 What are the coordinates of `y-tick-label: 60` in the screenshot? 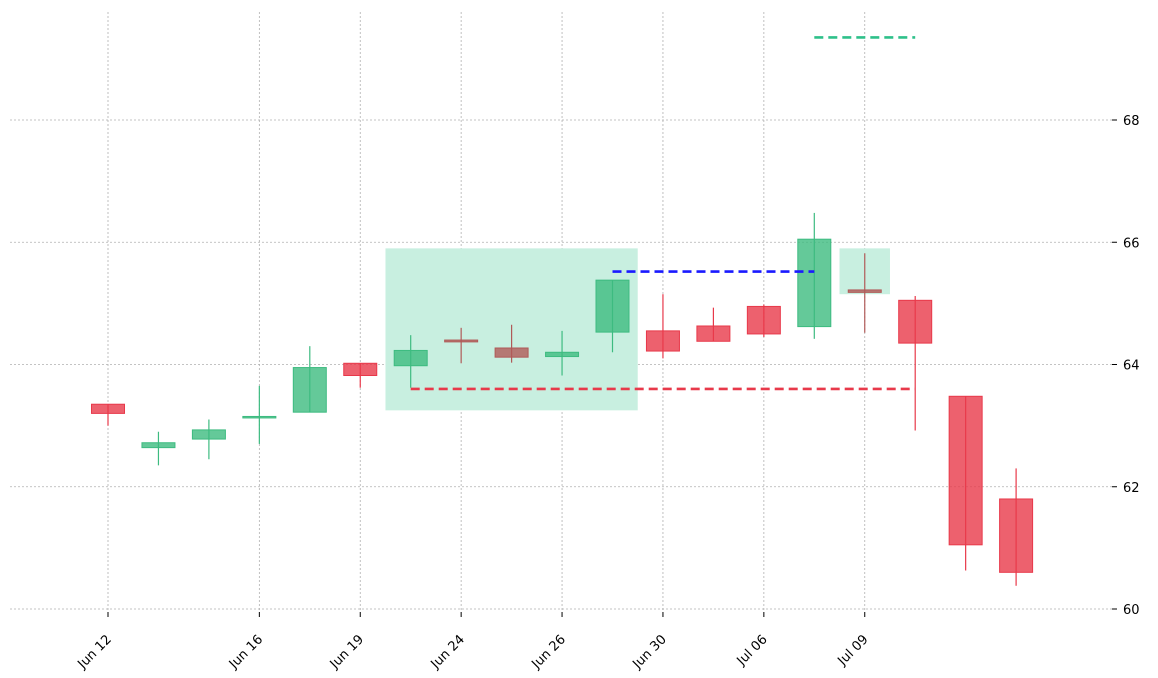 It's located at (1131, 610).